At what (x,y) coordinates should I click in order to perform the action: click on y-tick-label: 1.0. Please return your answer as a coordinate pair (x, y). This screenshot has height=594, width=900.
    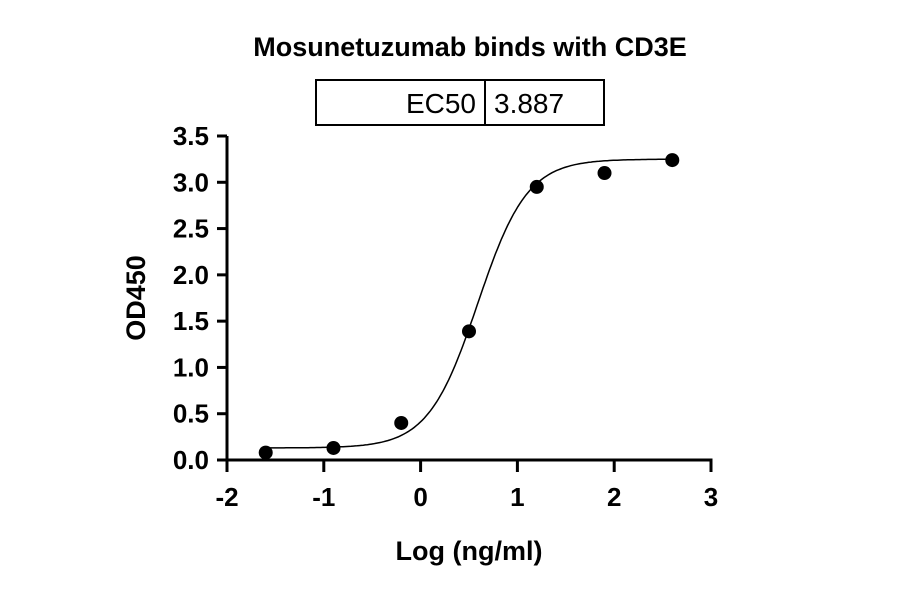
    Looking at the image, I should click on (191, 367).